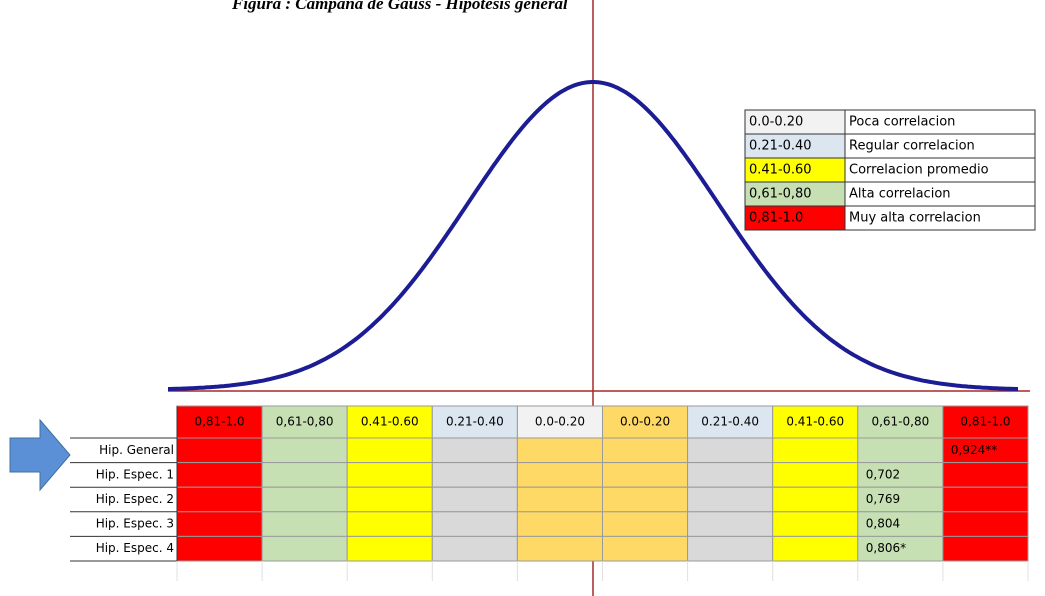 The image size is (1045, 596). Describe the element at coordinates (780, 170) in the screenshot. I see `legend-range: 0.41-0.60` at that location.